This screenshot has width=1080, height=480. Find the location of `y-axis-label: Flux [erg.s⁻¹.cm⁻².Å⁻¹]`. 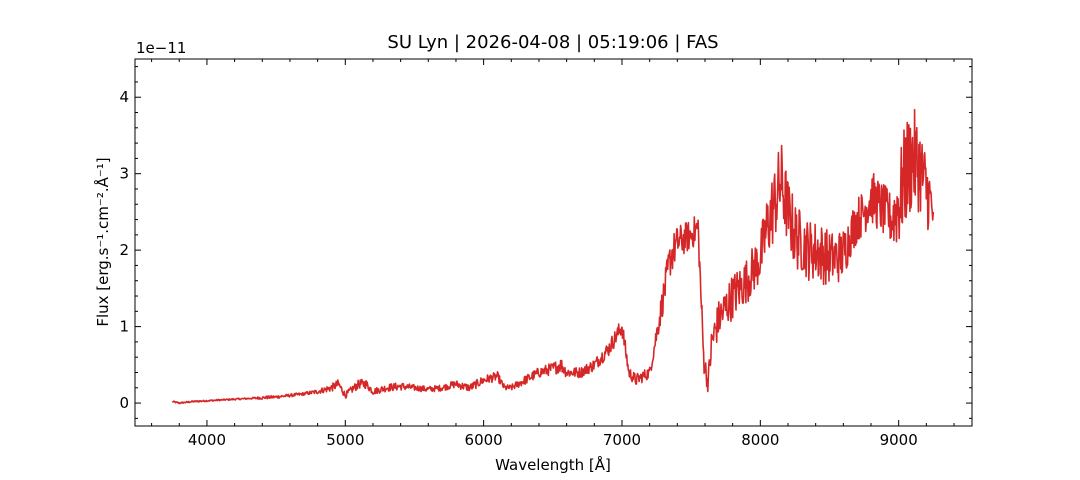

y-axis-label: Flux [erg.s⁻¹.cm⁻².Å⁻¹] is located at coordinates (102, 241).